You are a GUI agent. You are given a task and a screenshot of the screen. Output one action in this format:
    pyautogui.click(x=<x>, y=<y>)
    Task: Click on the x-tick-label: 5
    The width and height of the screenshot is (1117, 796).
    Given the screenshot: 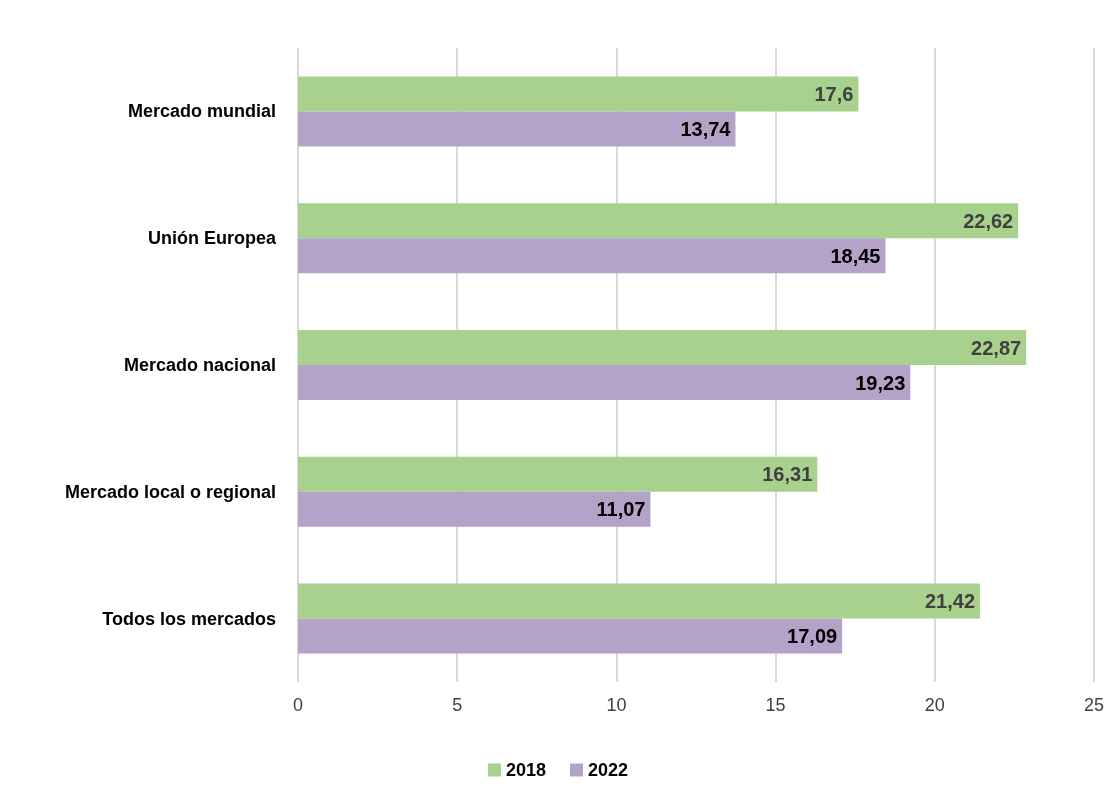 What is the action you would take?
    pyautogui.click(x=457, y=705)
    